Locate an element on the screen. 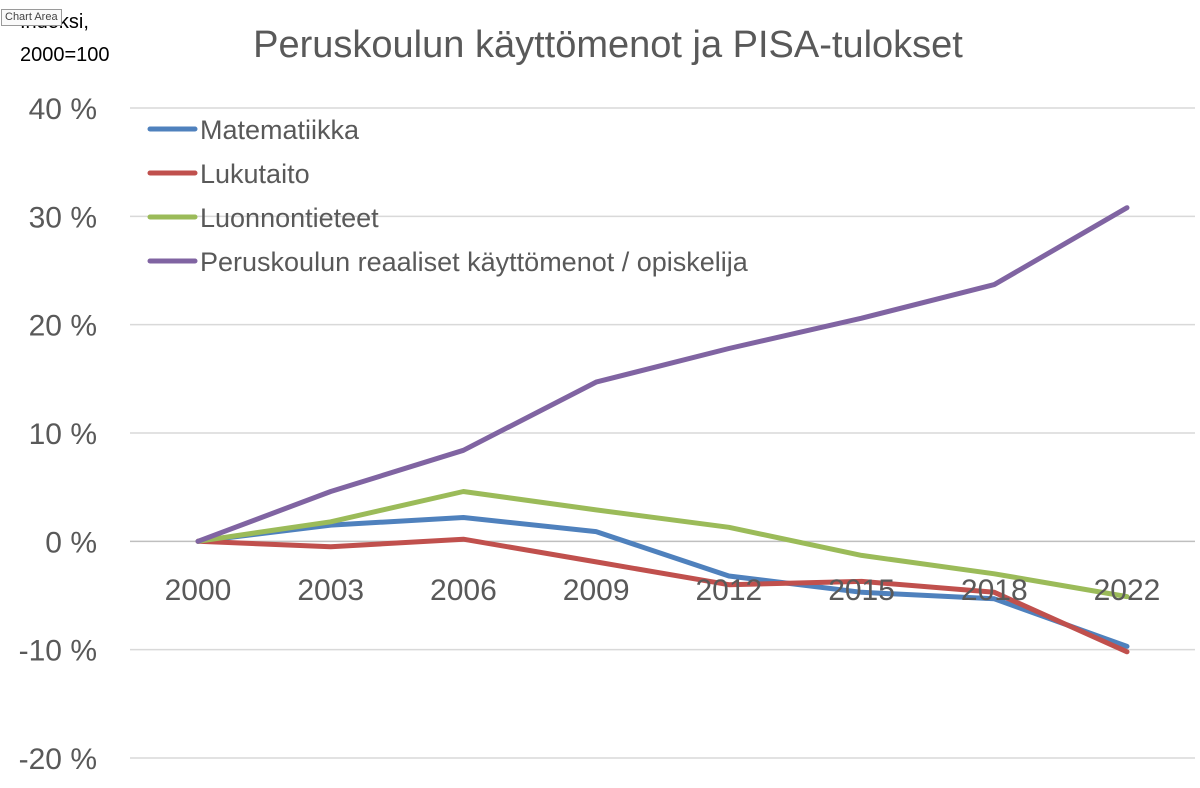 This screenshot has height=788, width=1200. chart-title: Peruskoulun käyttömenot ja PISA-tulokset is located at coordinates (608, 45).